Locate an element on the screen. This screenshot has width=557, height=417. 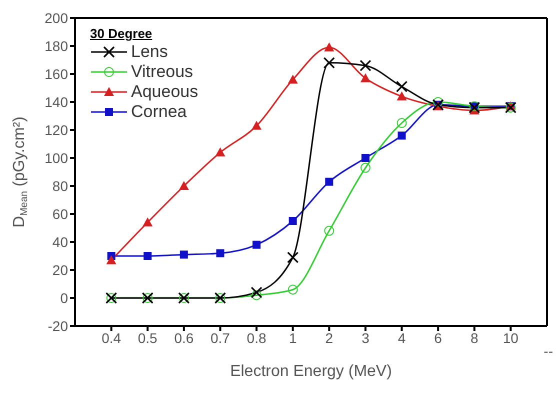
legend-title: 30 Degree is located at coordinates (122, 33).